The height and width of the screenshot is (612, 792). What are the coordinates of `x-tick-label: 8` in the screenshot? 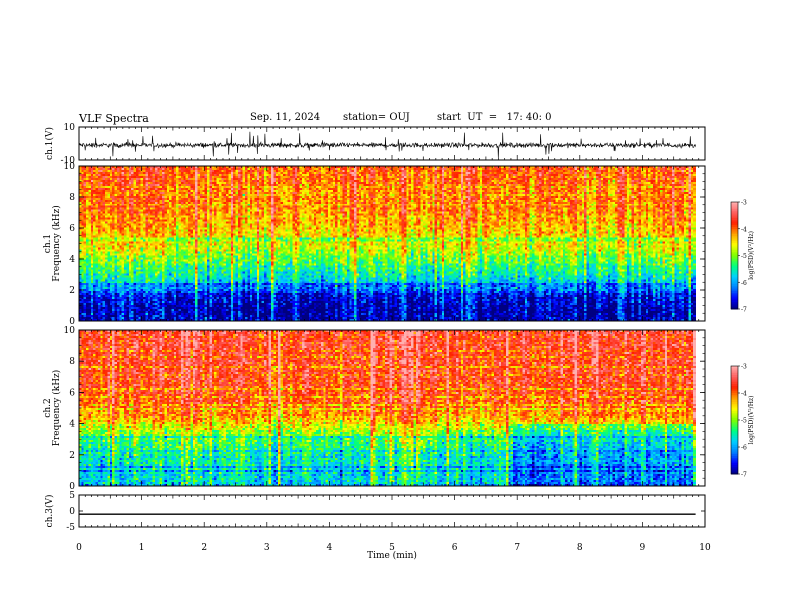 It's located at (580, 548).